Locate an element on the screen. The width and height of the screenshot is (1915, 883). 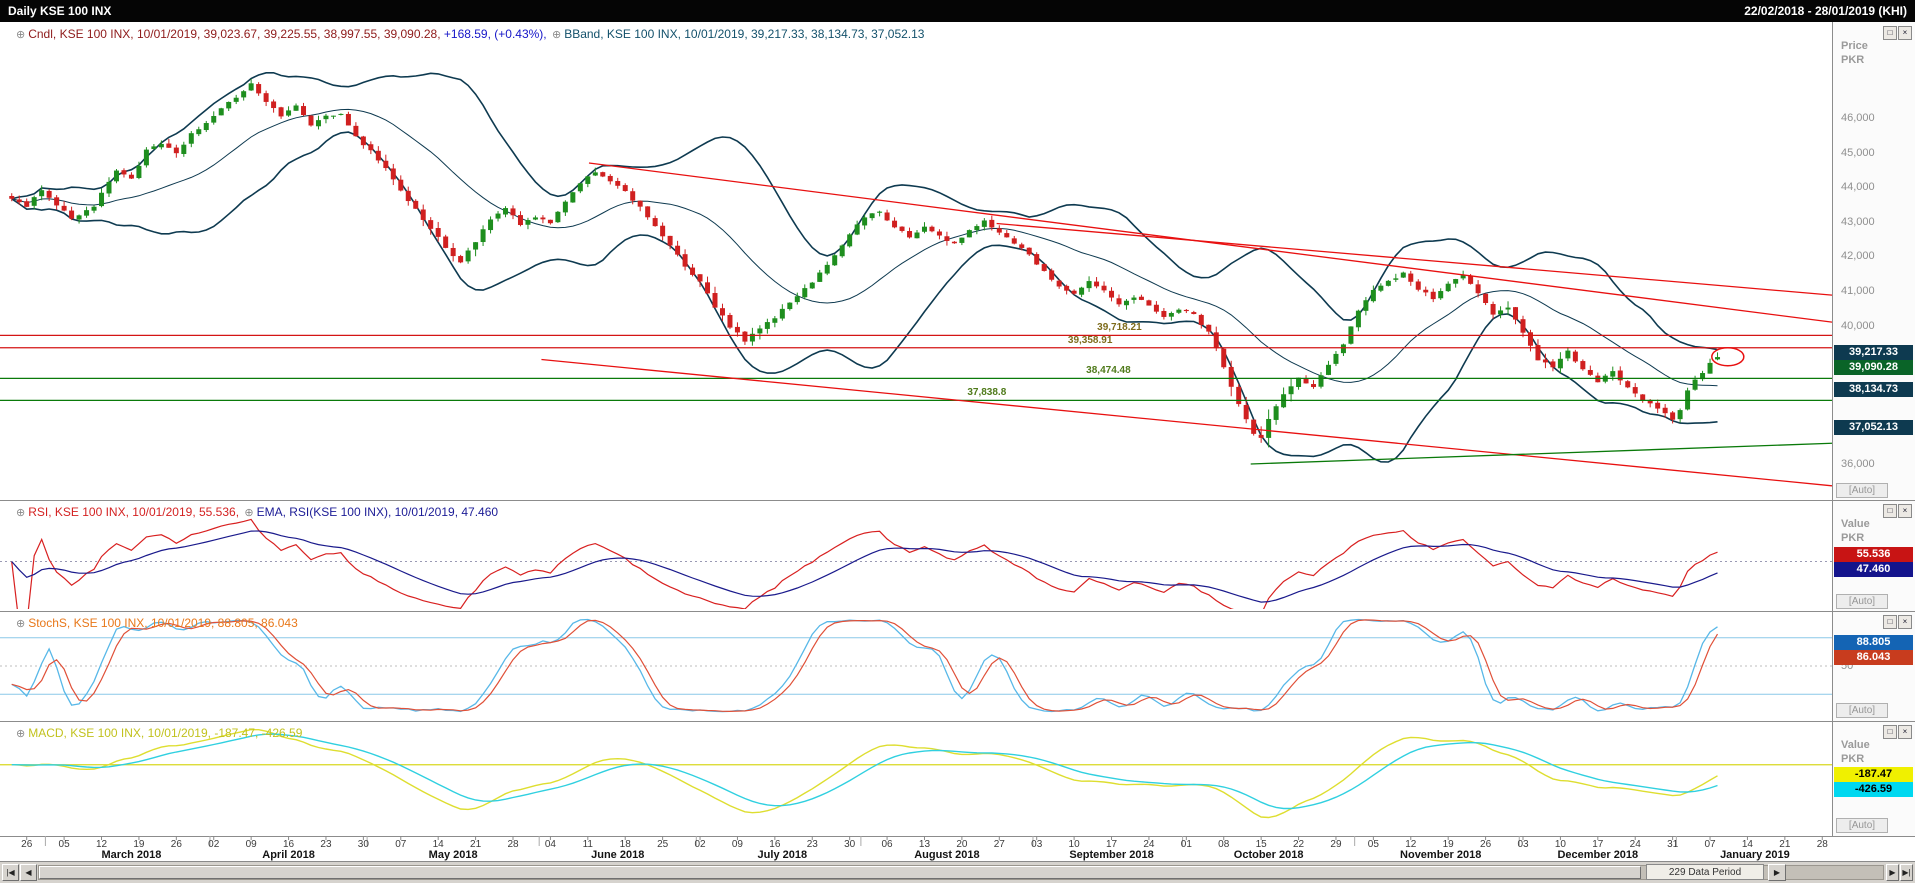
chart-scrollbar-thumb is located at coordinates (840, 872).